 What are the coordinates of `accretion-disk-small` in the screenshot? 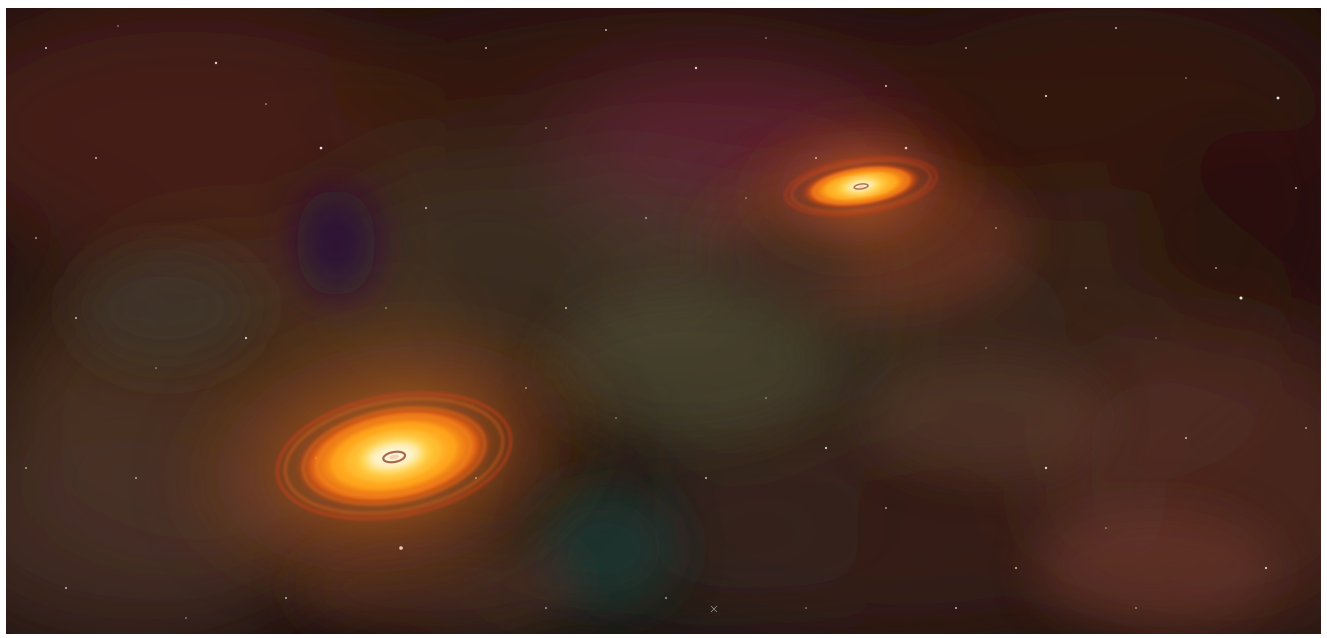 It's located at (861, 186).